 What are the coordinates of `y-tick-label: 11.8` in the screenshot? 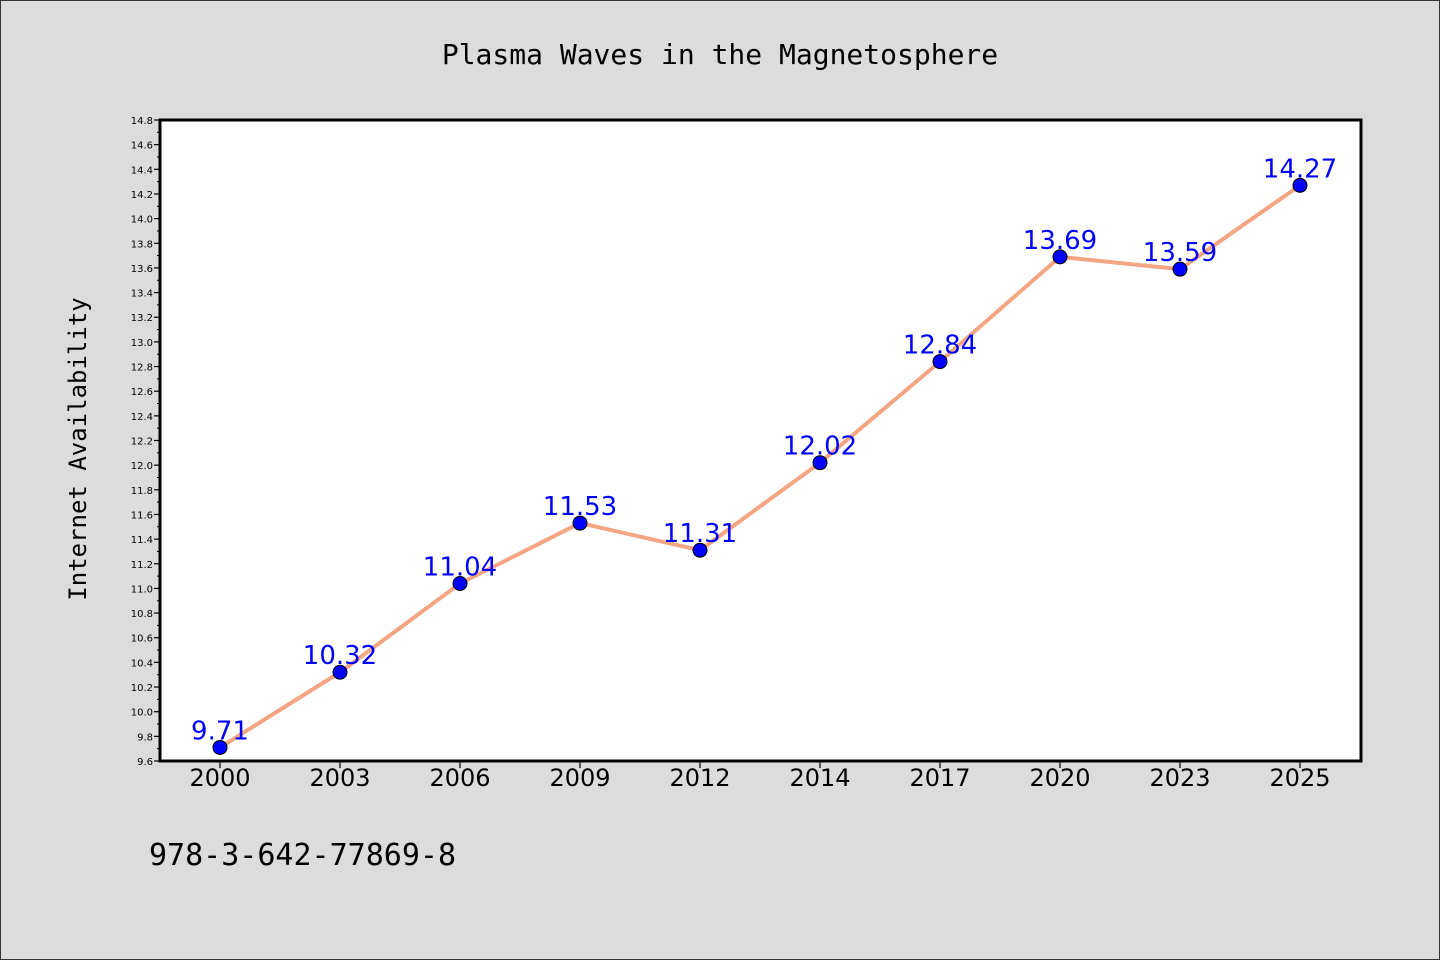 It's located at (142, 491).